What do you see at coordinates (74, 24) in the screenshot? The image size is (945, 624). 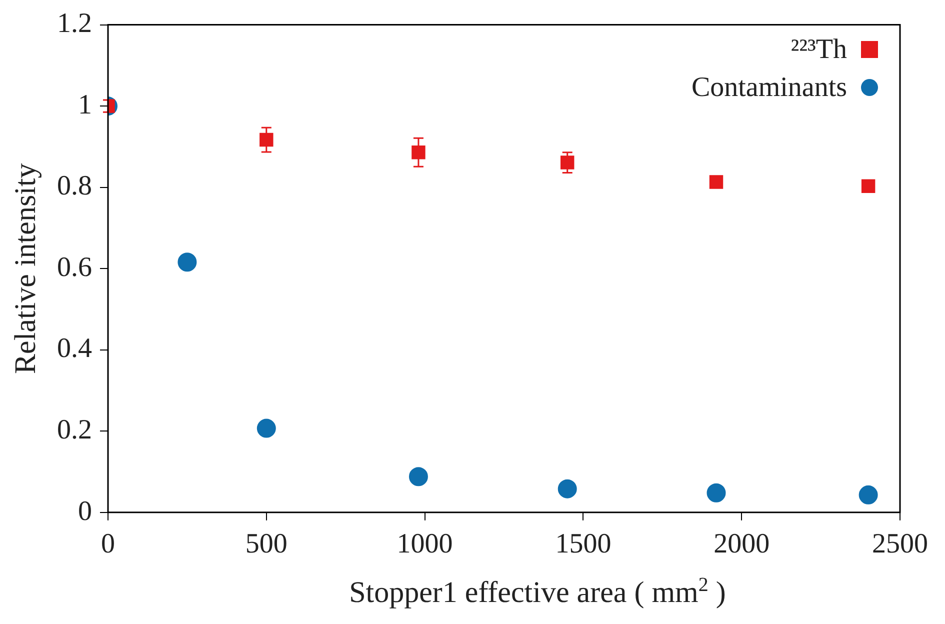 I see `y-tick-label: 1.2` at bounding box center [74, 24].